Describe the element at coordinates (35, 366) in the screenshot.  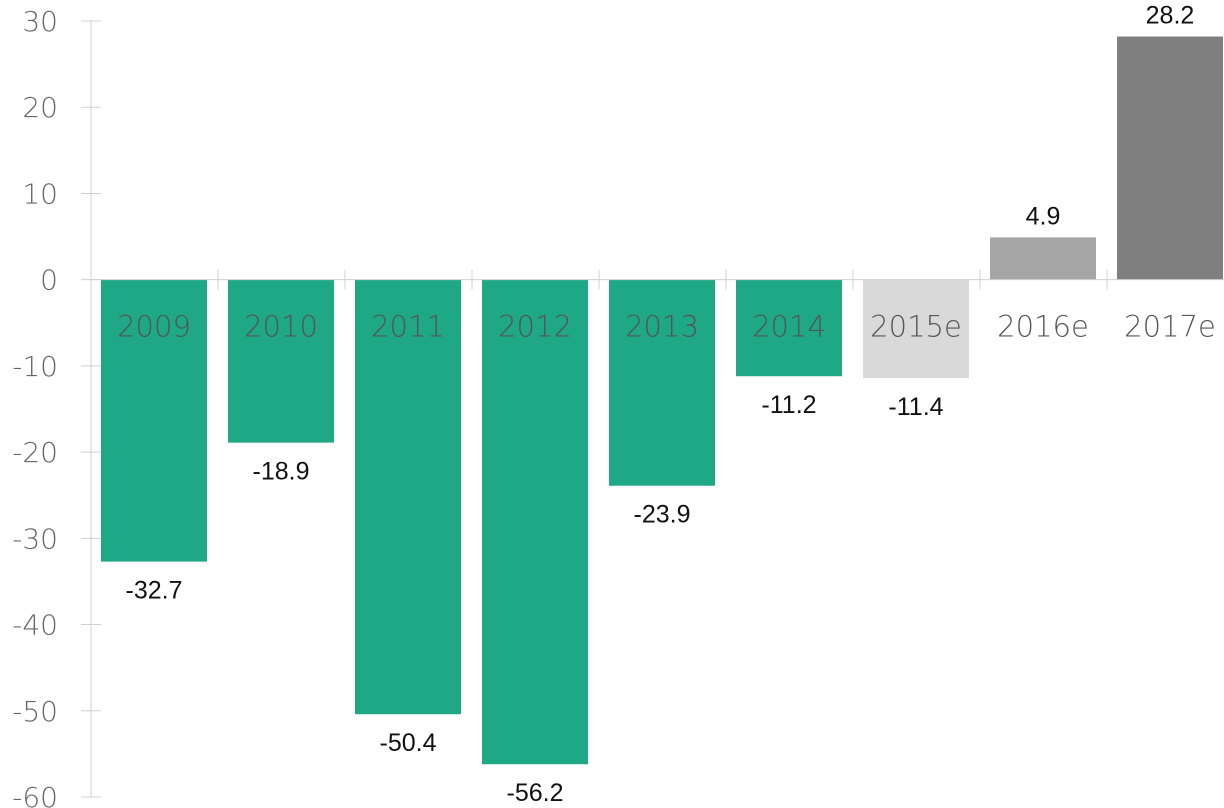
I see `y-tick-label: -10` at that location.